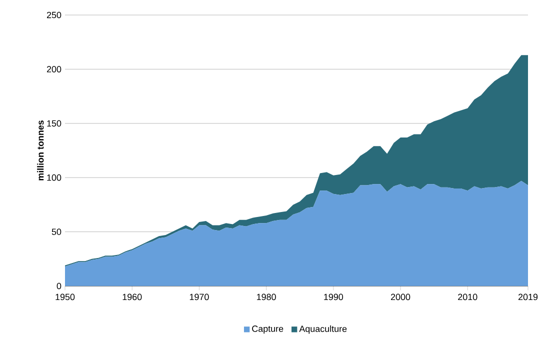  Describe the element at coordinates (468, 297) in the screenshot. I see `x-tick-label: 2010` at that location.